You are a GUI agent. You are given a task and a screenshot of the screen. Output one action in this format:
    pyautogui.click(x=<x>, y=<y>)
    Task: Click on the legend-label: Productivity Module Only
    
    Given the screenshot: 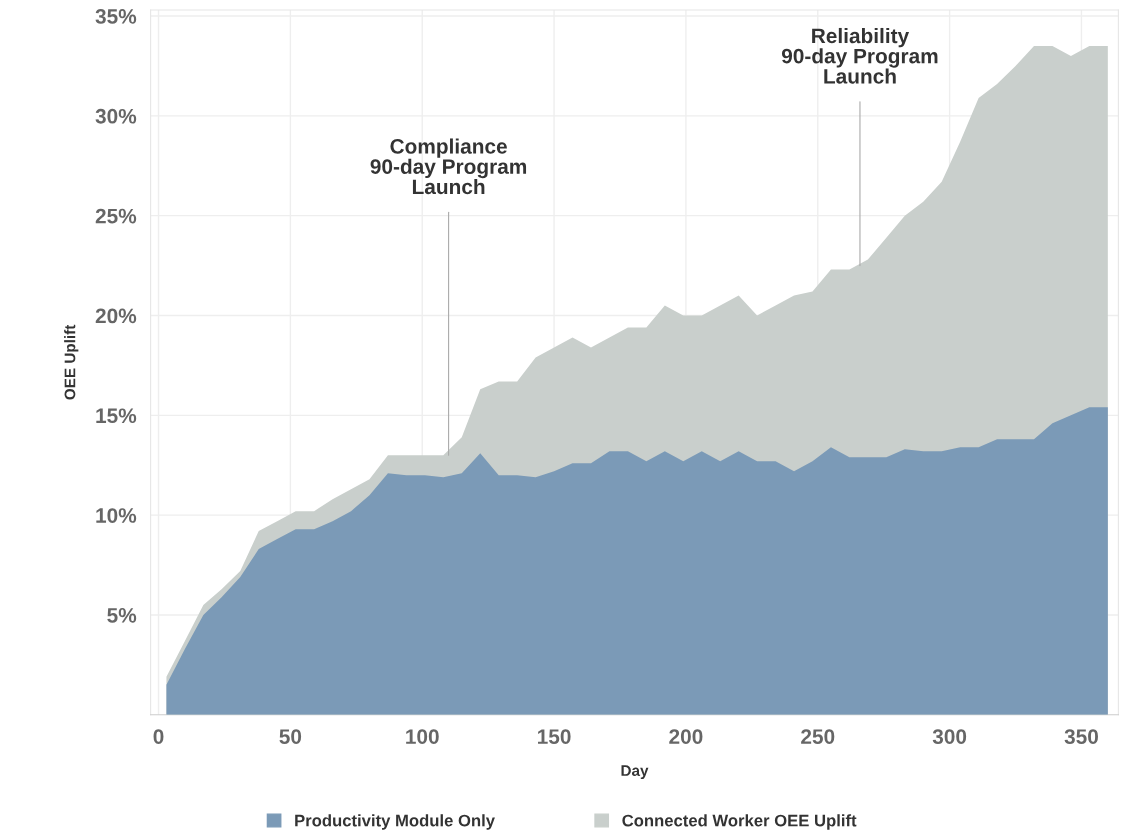 What is the action you would take?
    pyautogui.click(x=395, y=822)
    